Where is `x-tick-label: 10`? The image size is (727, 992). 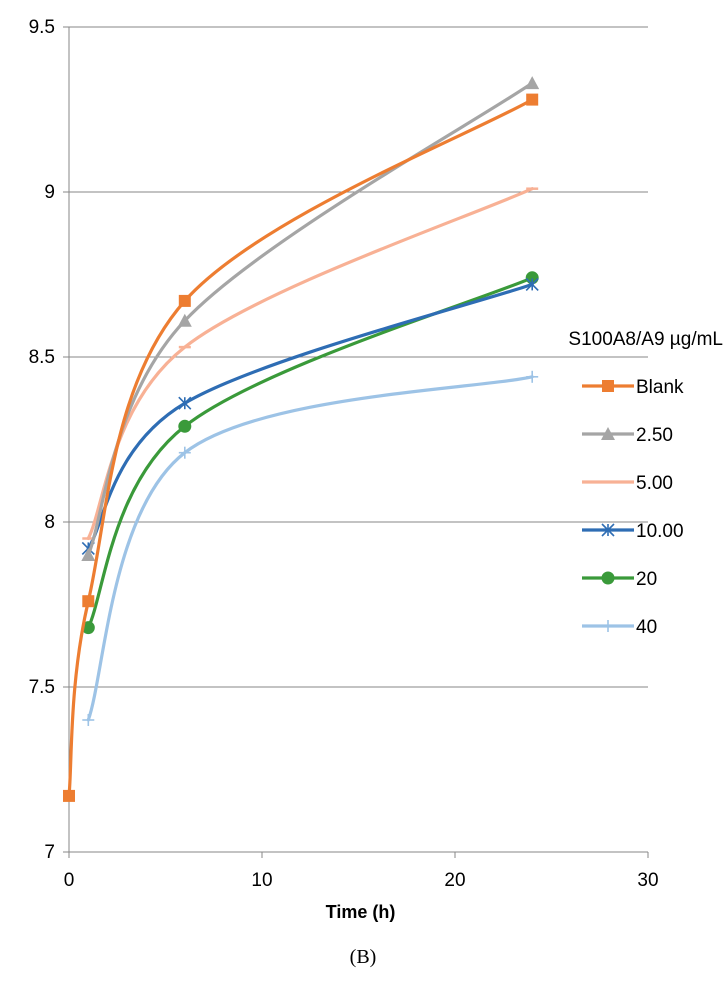 x-tick-label: 10 is located at coordinates (261, 880).